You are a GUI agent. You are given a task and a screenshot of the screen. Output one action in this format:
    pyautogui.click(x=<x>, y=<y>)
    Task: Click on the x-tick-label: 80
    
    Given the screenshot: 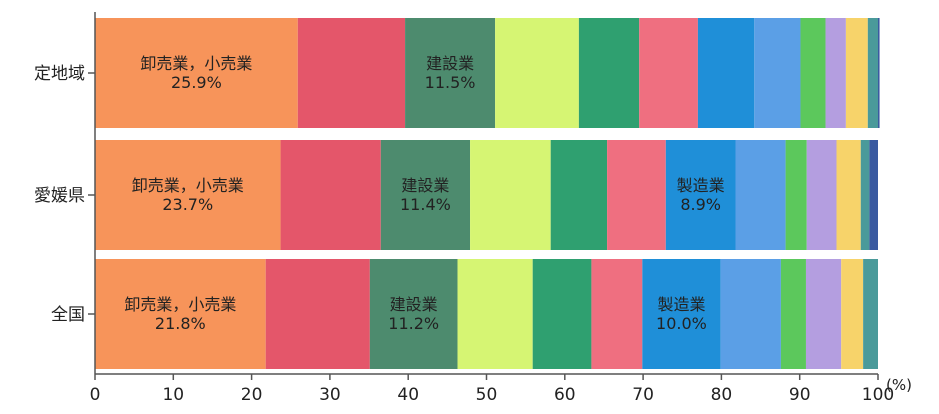 What is the action you would take?
    pyautogui.click(x=722, y=395)
    